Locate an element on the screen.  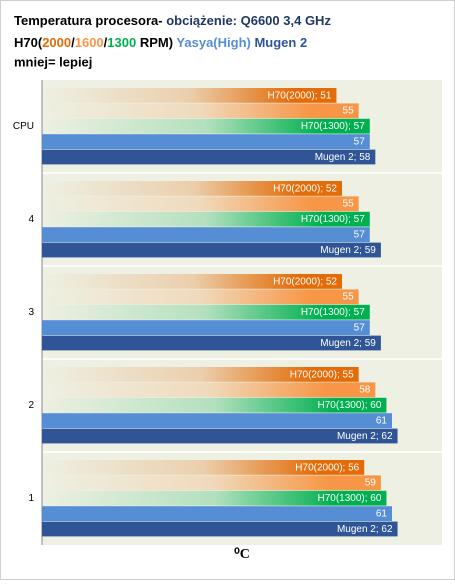
x-axis-label: ⁰C is located at coordinates (242, 554).